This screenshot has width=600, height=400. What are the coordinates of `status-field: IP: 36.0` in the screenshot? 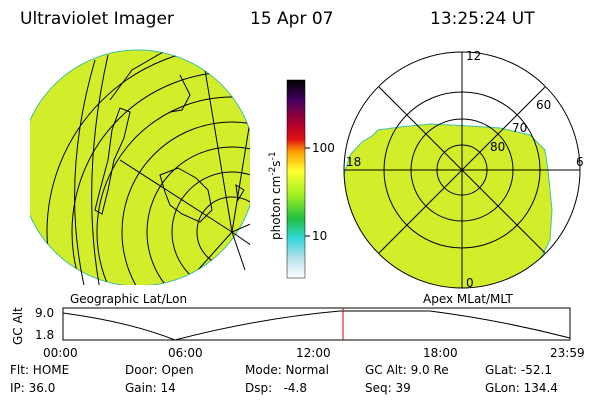 It's located at (32, 388).